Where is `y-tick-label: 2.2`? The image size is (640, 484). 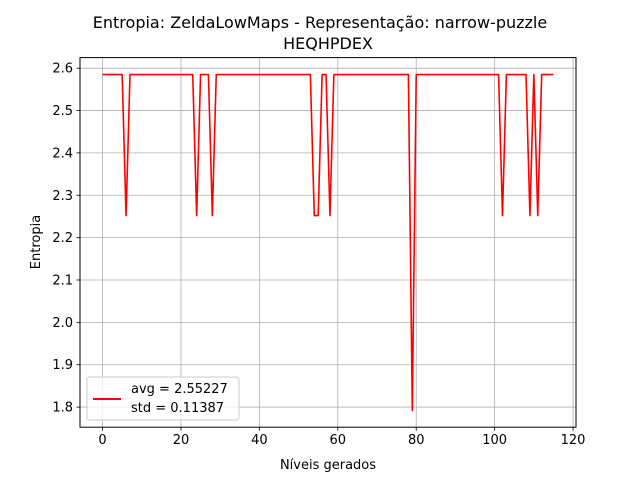
y-tick-label: 2.2 is located at coordinates (62, 238).